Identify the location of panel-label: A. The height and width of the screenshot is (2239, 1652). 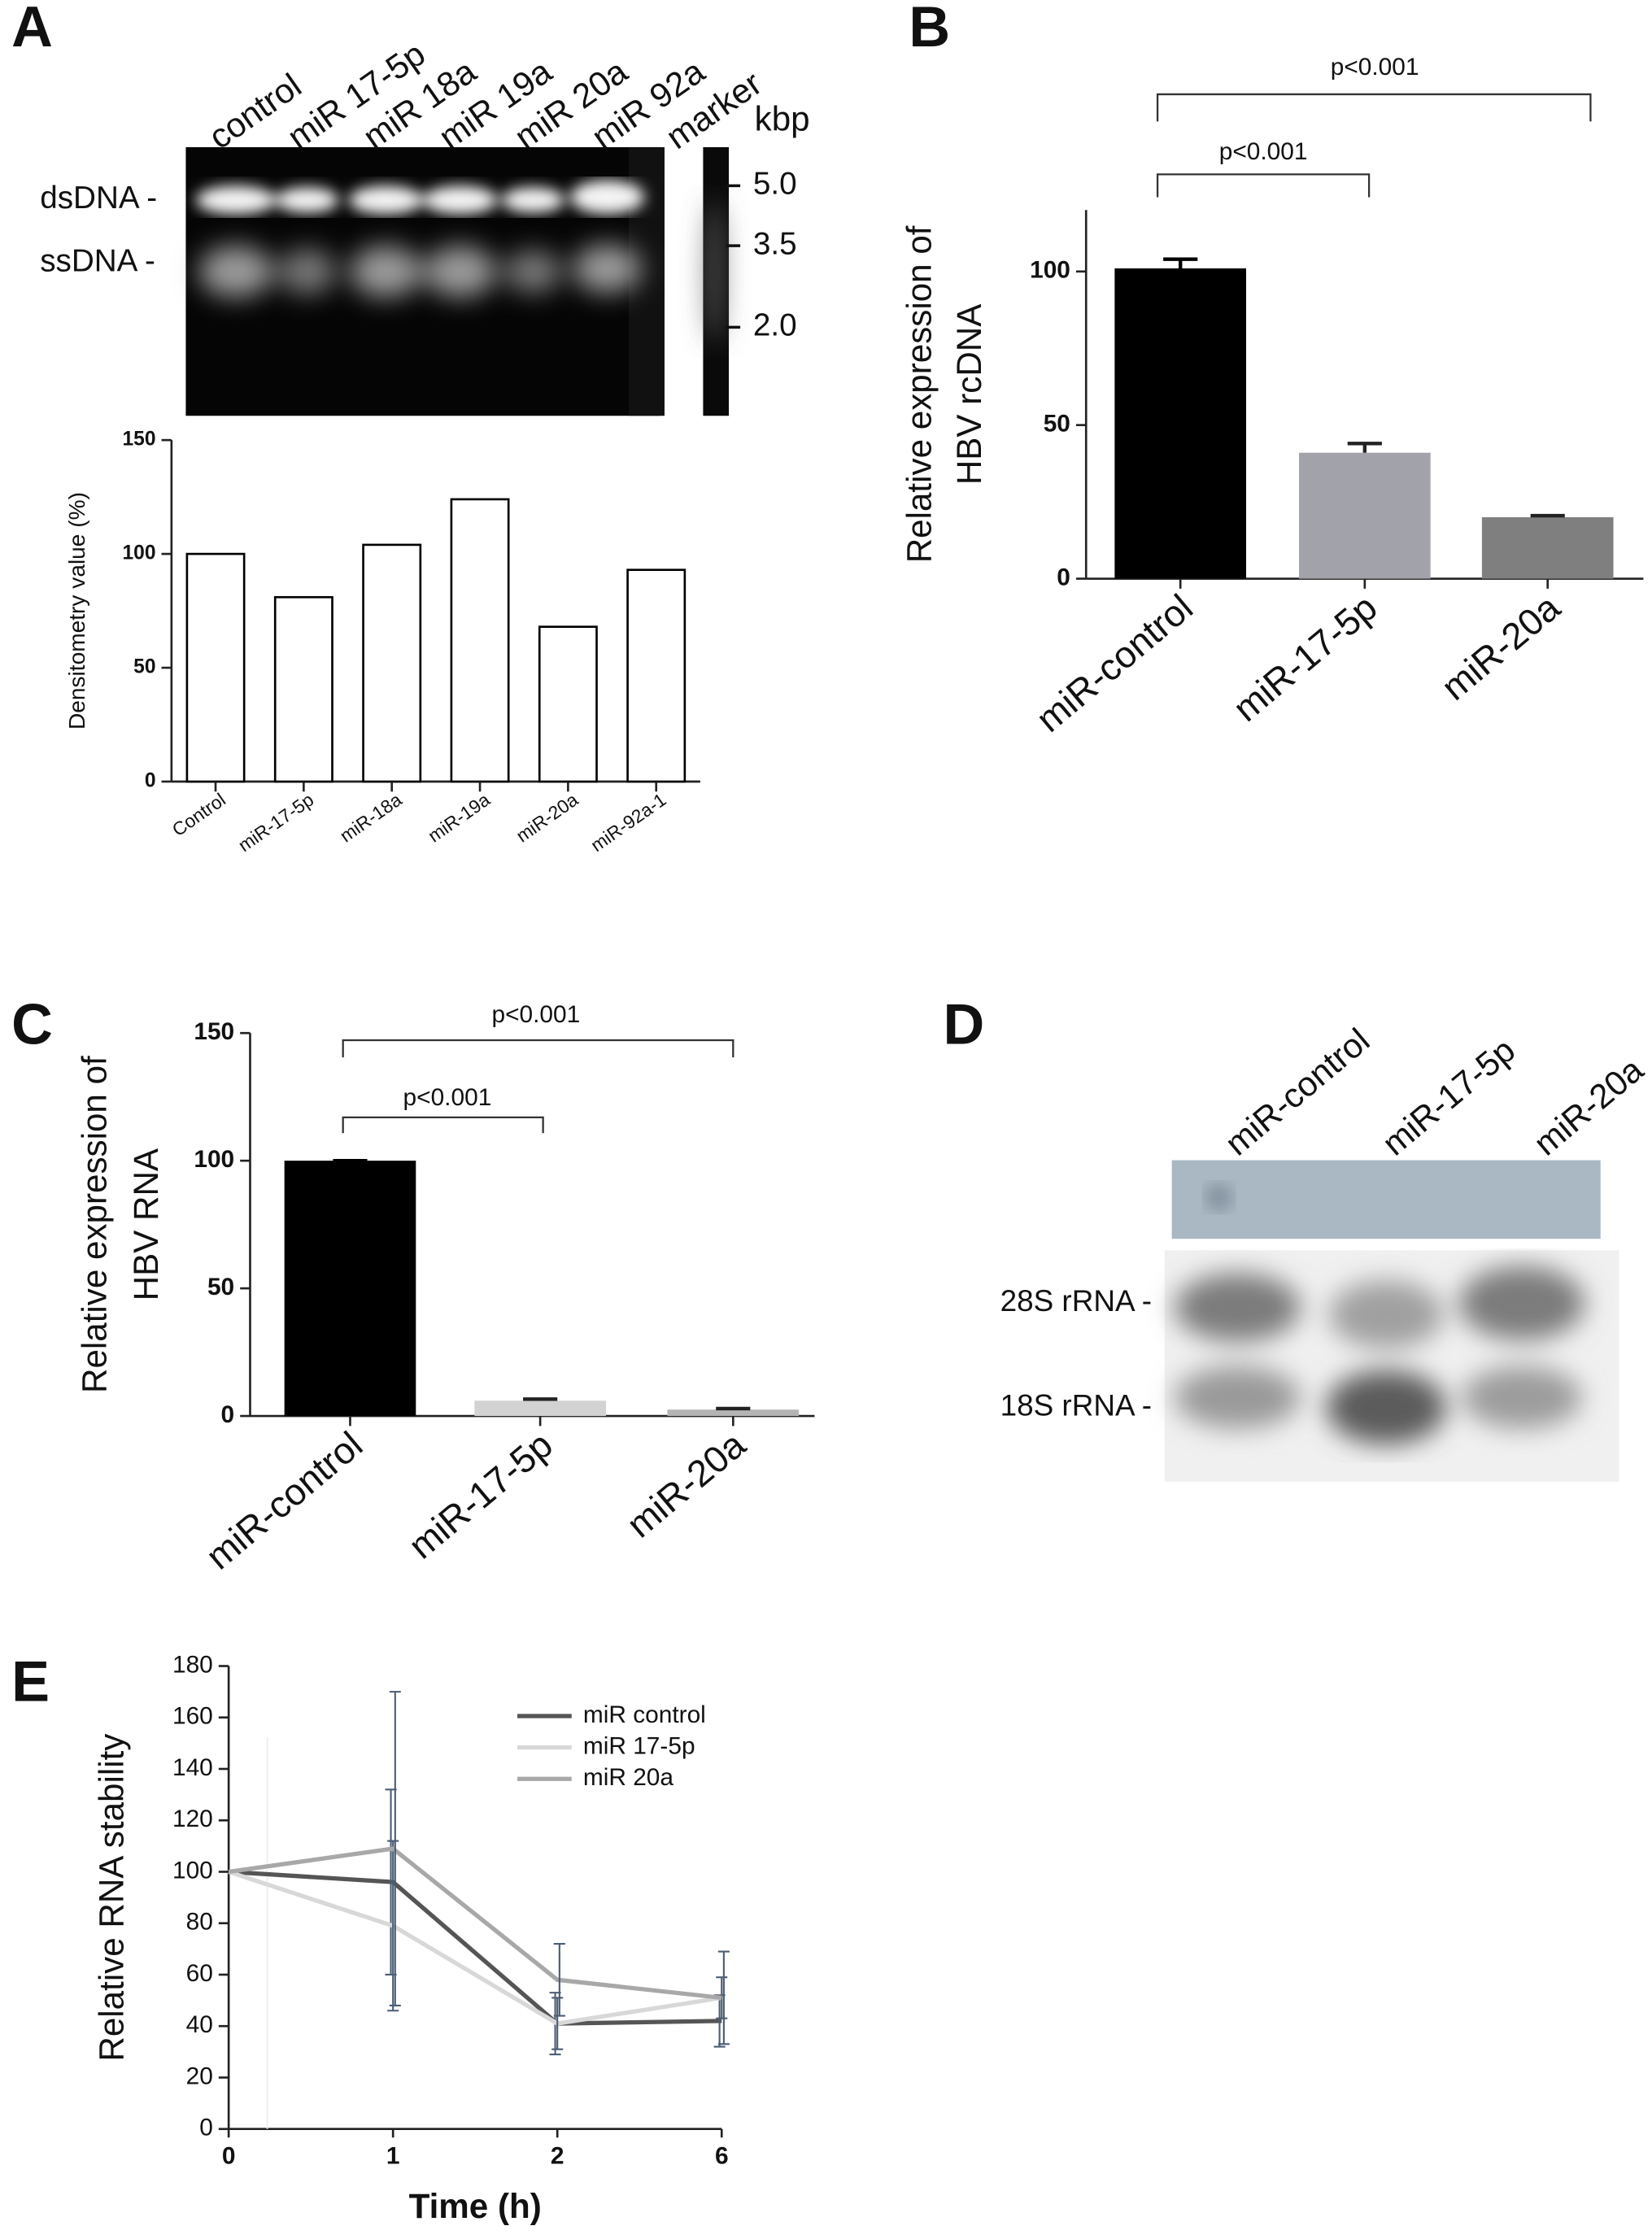
(32, 29).